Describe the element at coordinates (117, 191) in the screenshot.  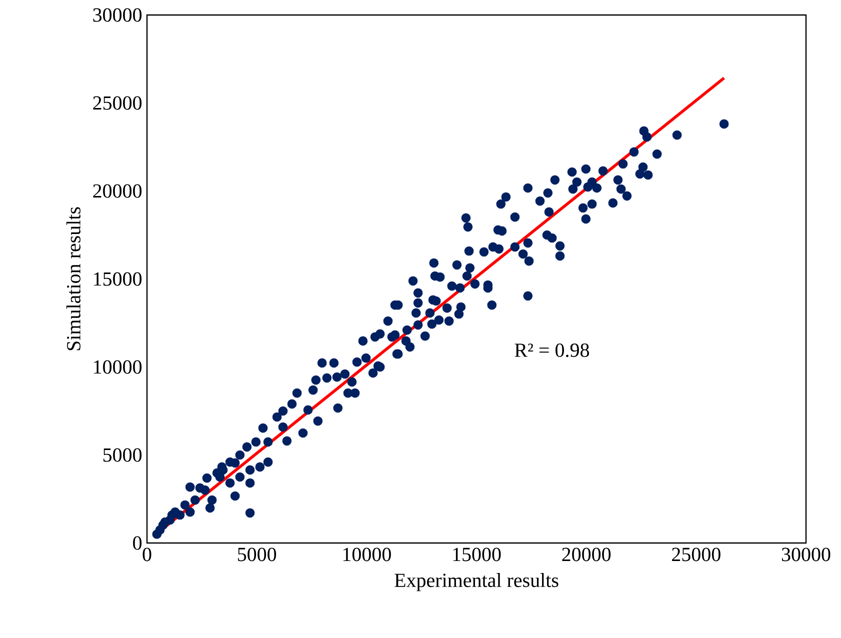
I see `y-tick-label: 20000` at that location.